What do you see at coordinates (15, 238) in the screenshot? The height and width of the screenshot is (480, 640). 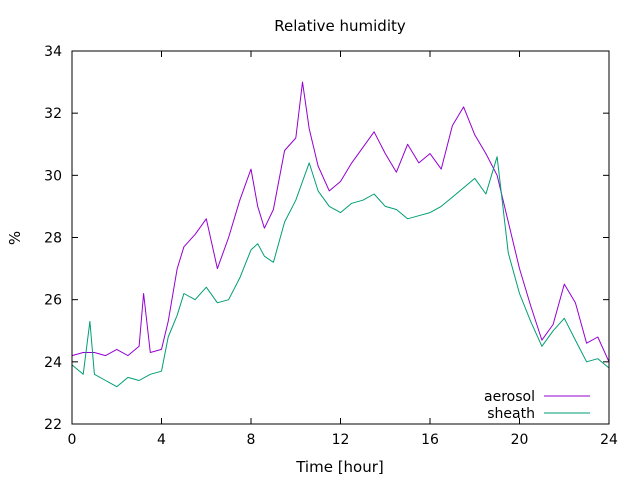 I see `y-axis-label: %` at bounding box center [15, 238].